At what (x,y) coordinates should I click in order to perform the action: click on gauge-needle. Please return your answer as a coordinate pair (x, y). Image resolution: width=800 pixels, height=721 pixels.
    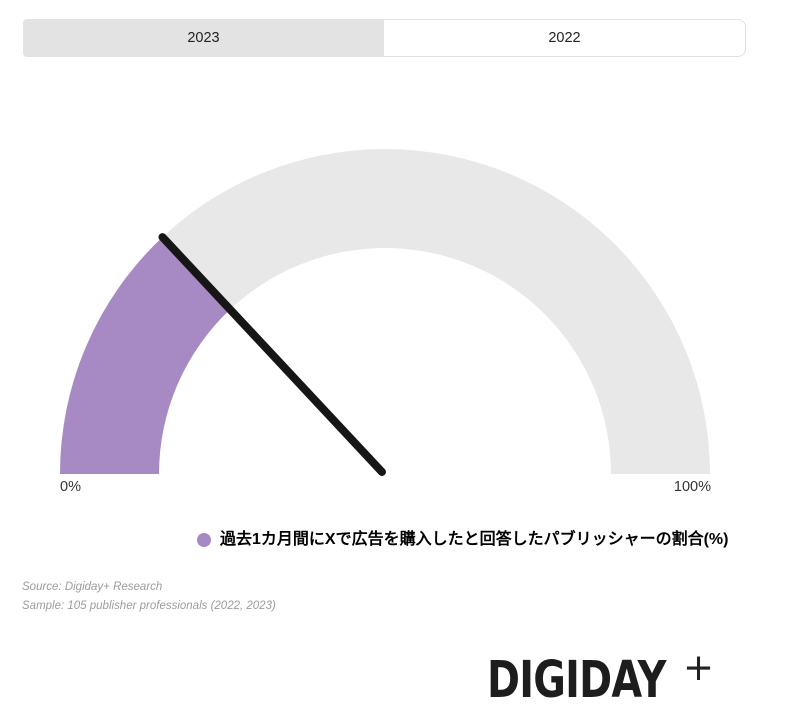
    Looking at the image, I should click on (272, 354).